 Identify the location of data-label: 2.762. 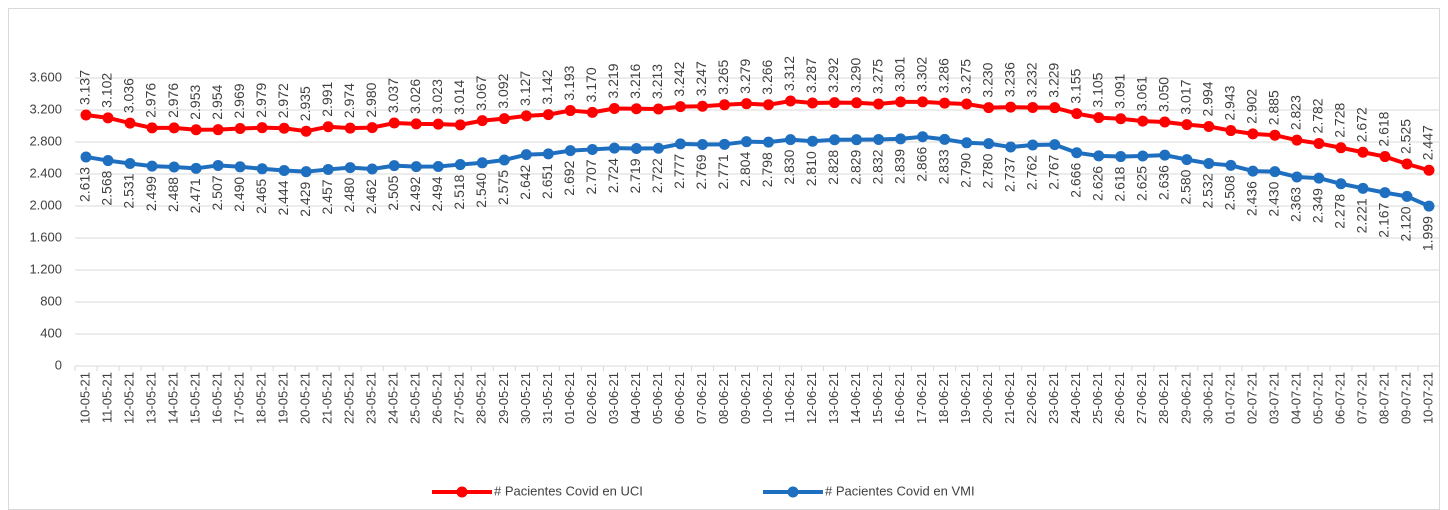
(1031, 172).